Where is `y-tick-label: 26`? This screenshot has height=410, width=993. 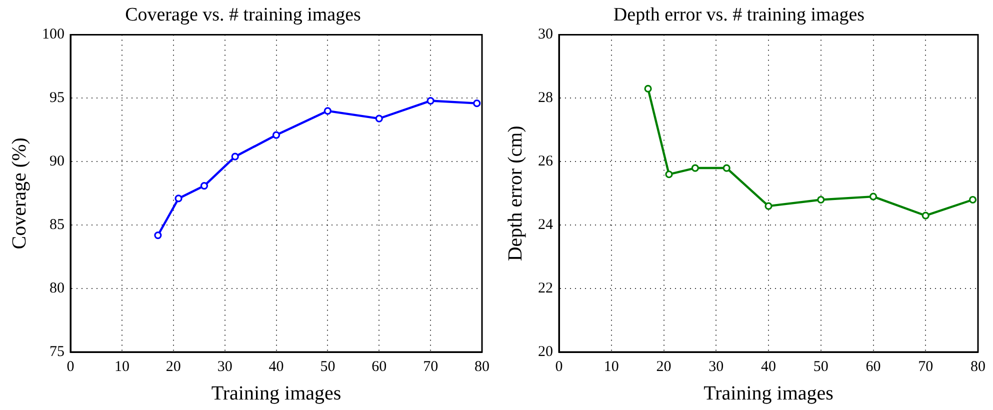
y-tick-label: 26 is located at coordinates (546, 162).